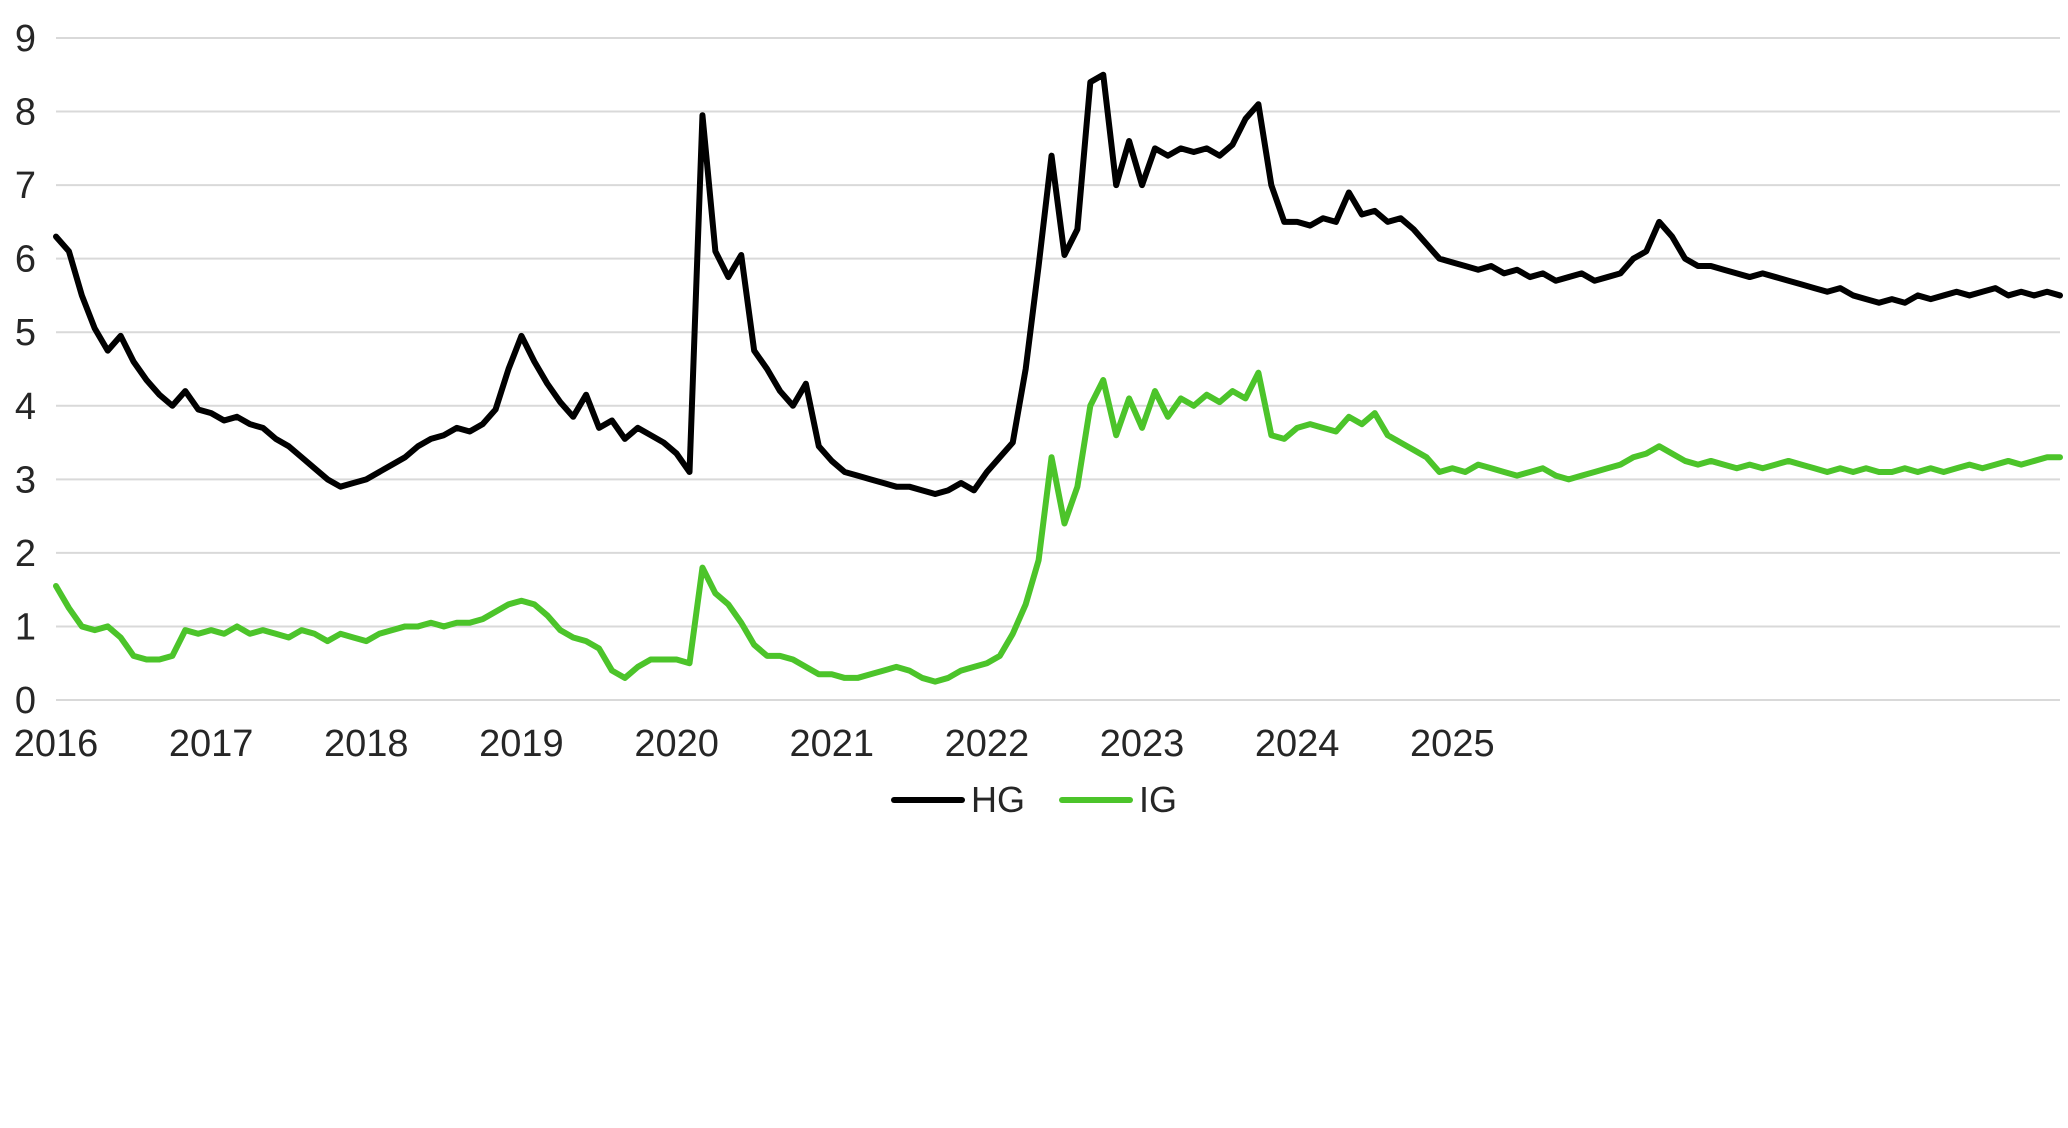 The height and width of the screenshot is (1128, 2068). I want to click on x-tick-label: 2017, so click(211, 744).